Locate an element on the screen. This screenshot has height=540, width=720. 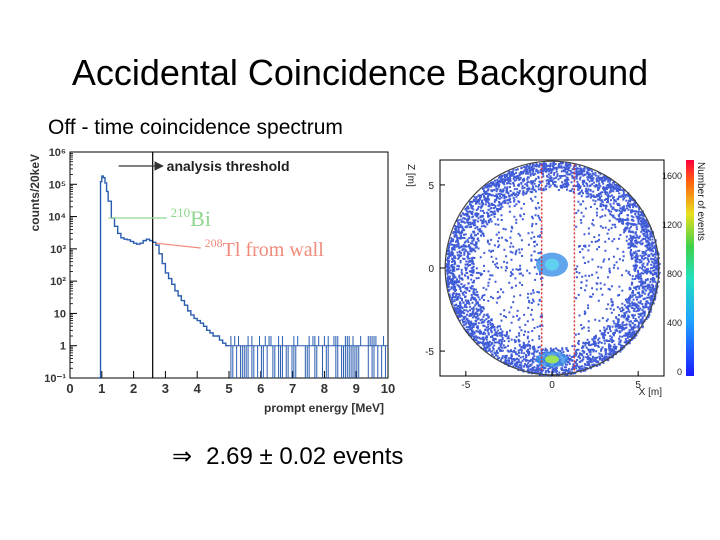
scatter-x-tick-label: -5 is located at coordinates (465, 385).